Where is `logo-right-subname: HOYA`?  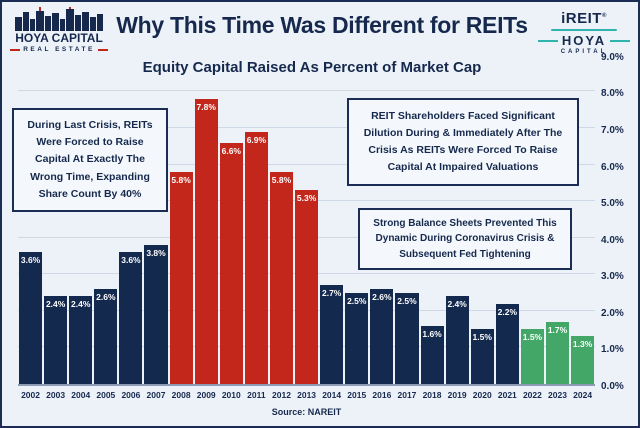
logo-right-subname: HOYA is located at coordinates (584, 40).